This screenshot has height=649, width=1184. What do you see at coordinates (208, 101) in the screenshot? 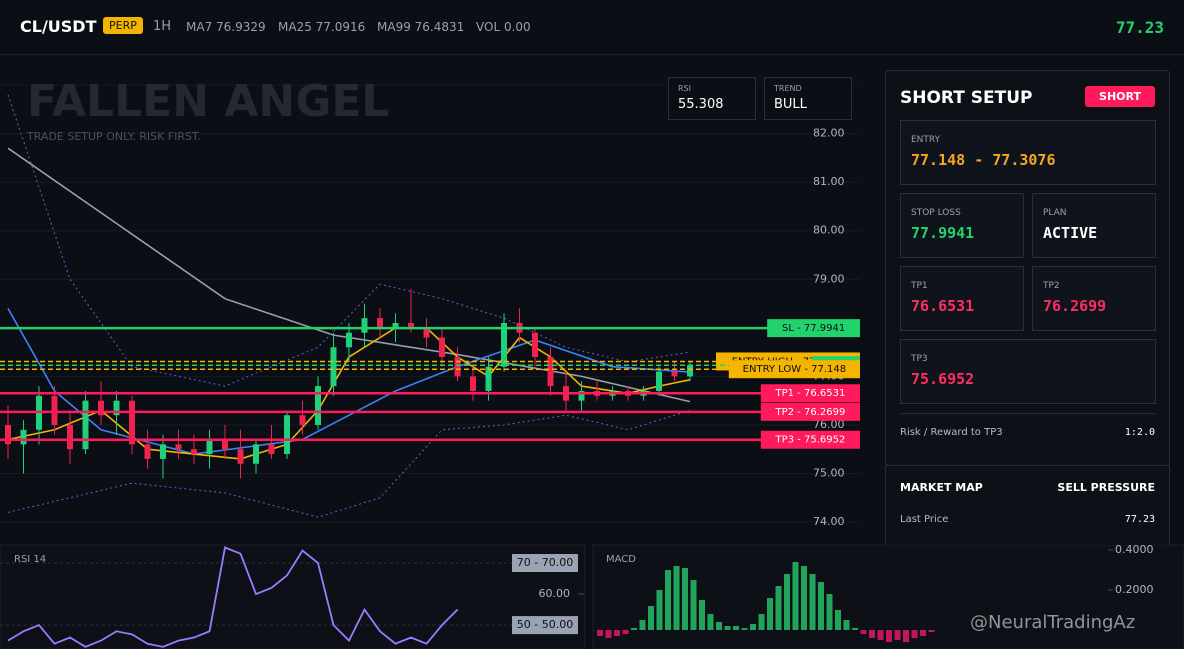
I see `watermark-title: FALLEN ANGEL` at bounding box center [208, 101].